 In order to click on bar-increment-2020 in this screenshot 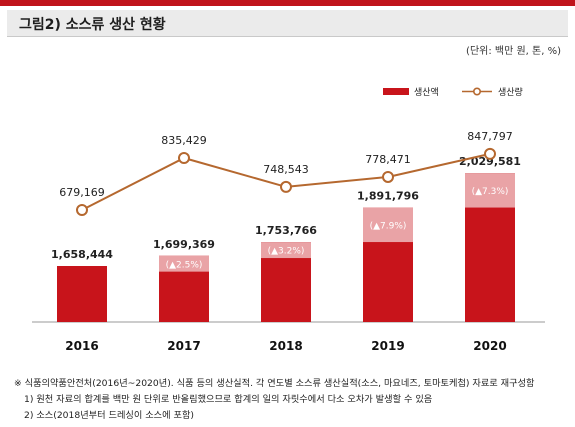, I will do `click(490, 190)`.